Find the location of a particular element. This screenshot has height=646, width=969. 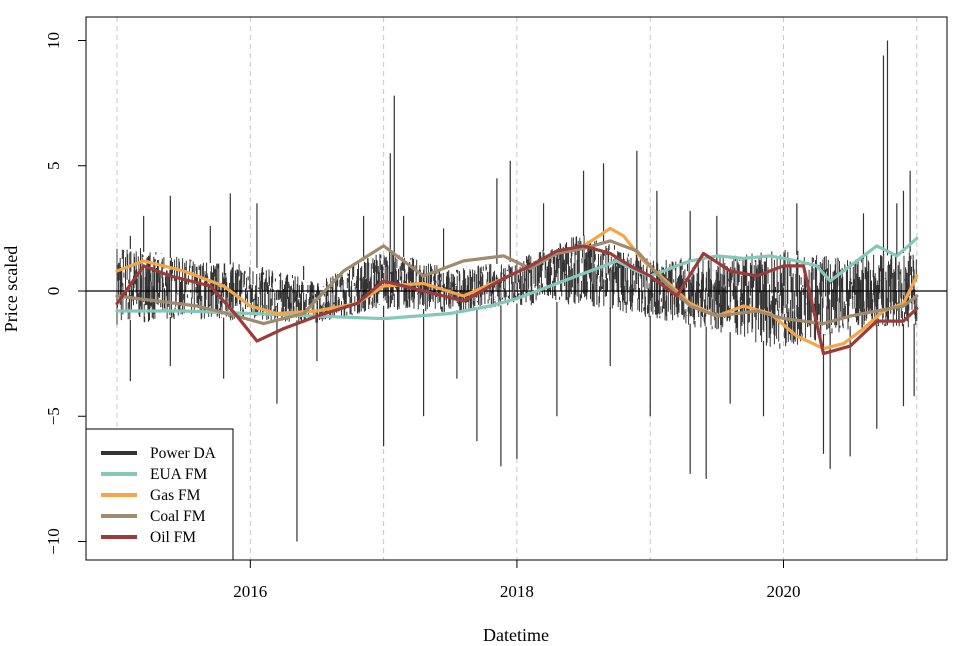

legend: Power DA EUA FM Gas FM Coal FM Oil FM is located at coordinates (159, 494).